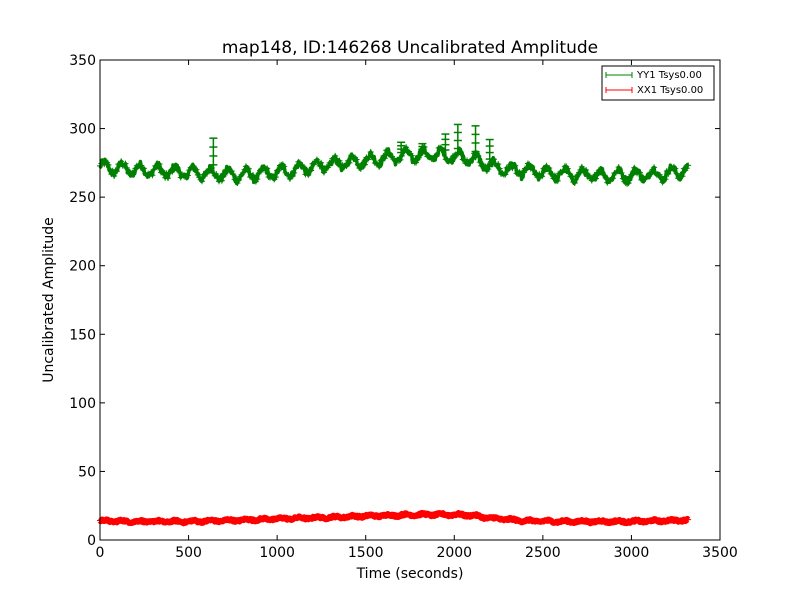 The width and height of the screenshot is (800, 600). I want to click on y-tick-label: 250, so click(82, 198).